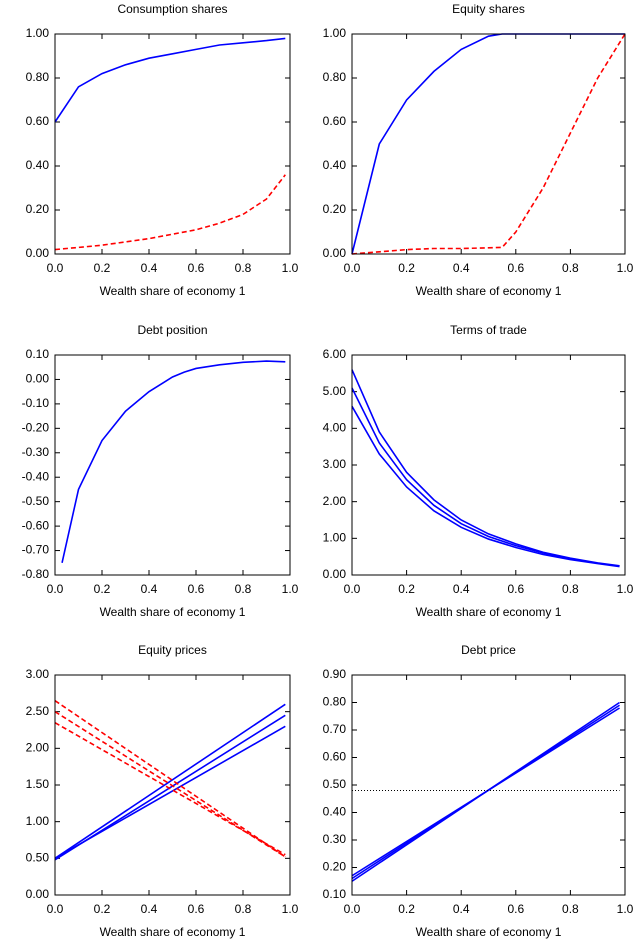 The image size is (639, 947). I want to click on chart-title: Terms of trade, so click(488, 330).